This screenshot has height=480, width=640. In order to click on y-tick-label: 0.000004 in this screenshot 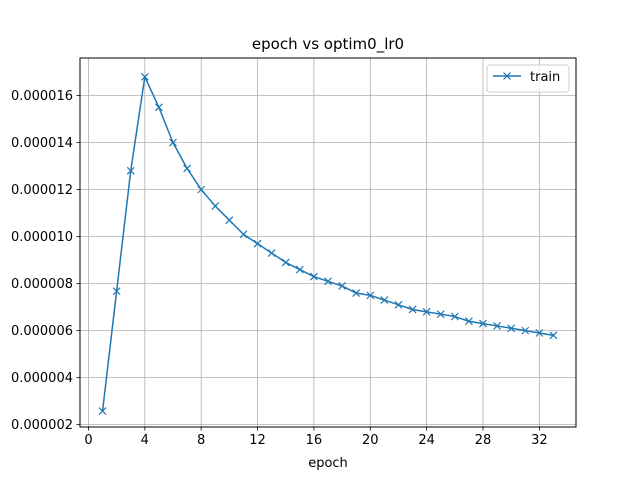, I will do `click(42, 378)`.